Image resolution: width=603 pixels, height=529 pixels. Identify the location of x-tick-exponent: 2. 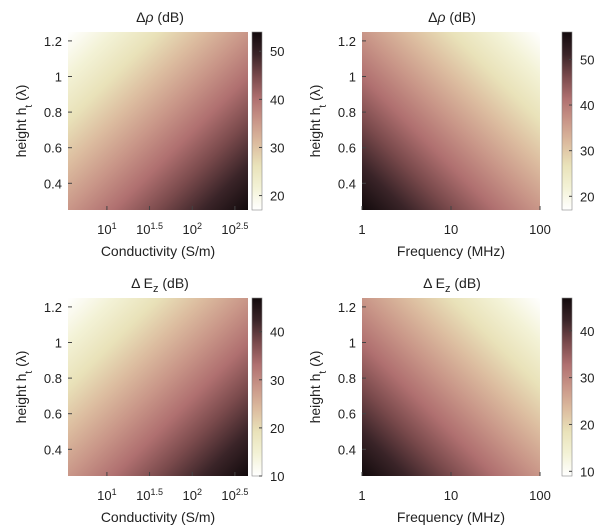
(199, 492).